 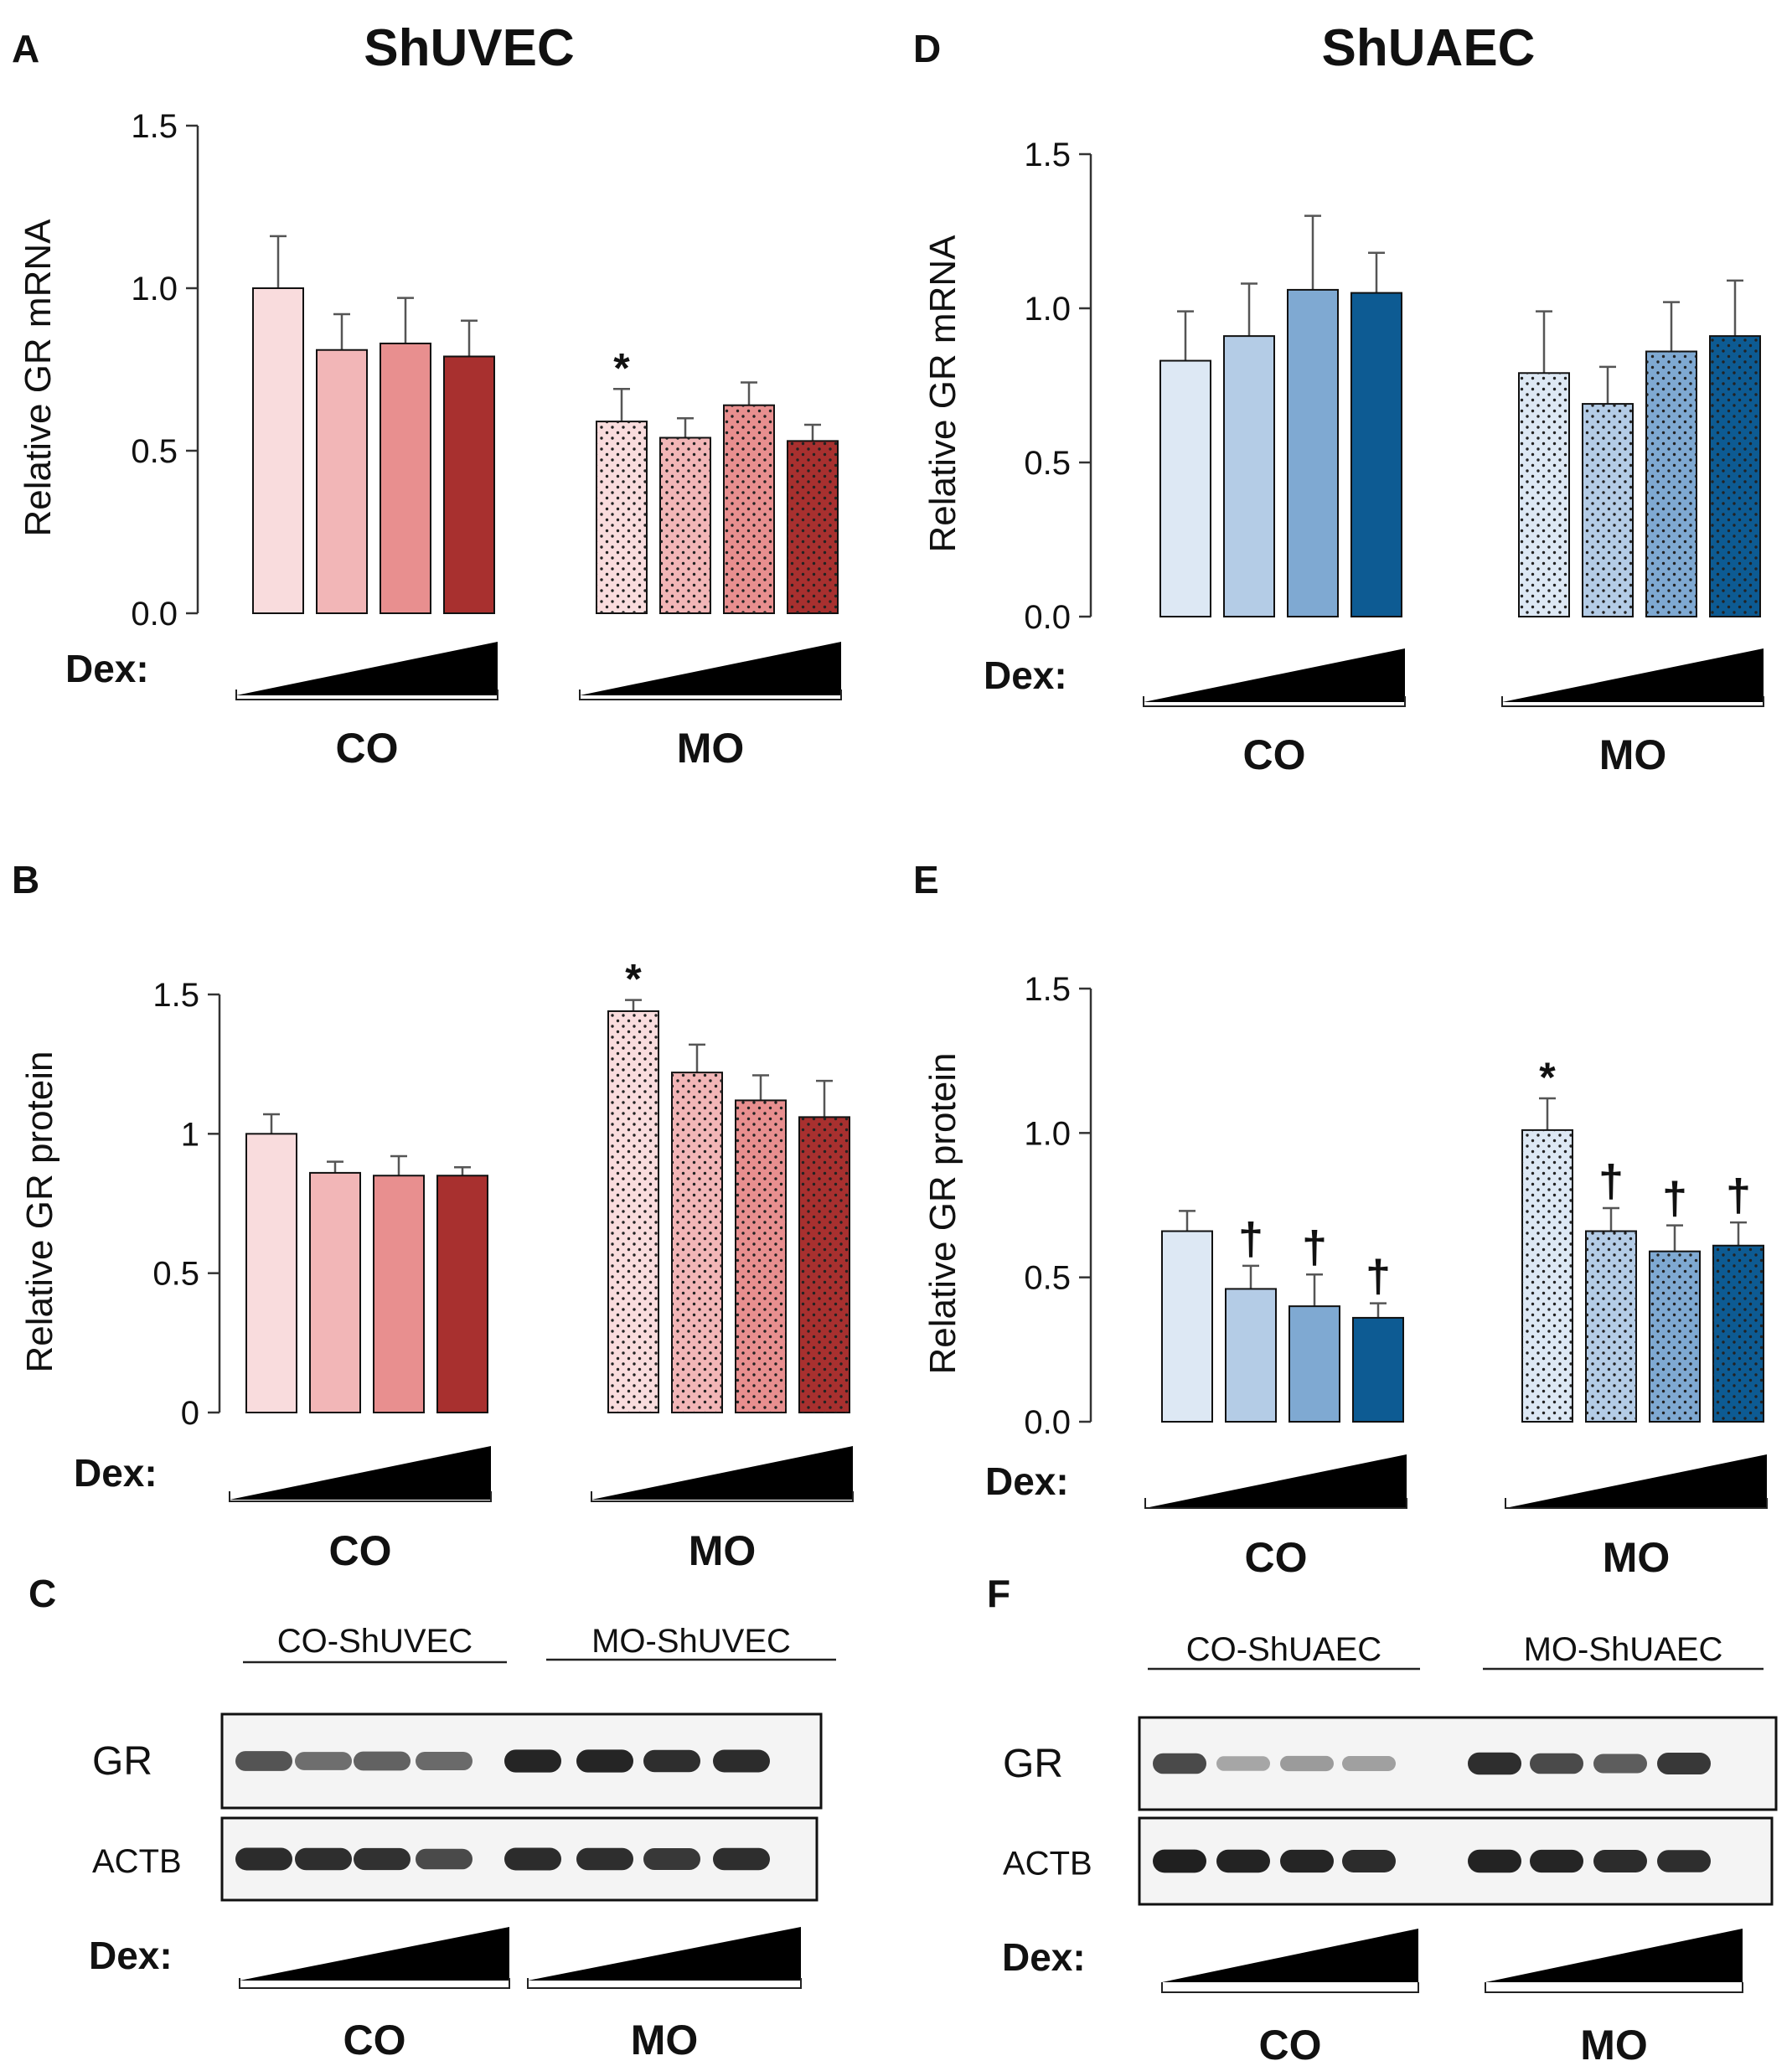 What do you see at coordinates (25, 880) in the screenshot?
I see `panel-letter-b: B` at bounding box center [25, 880].